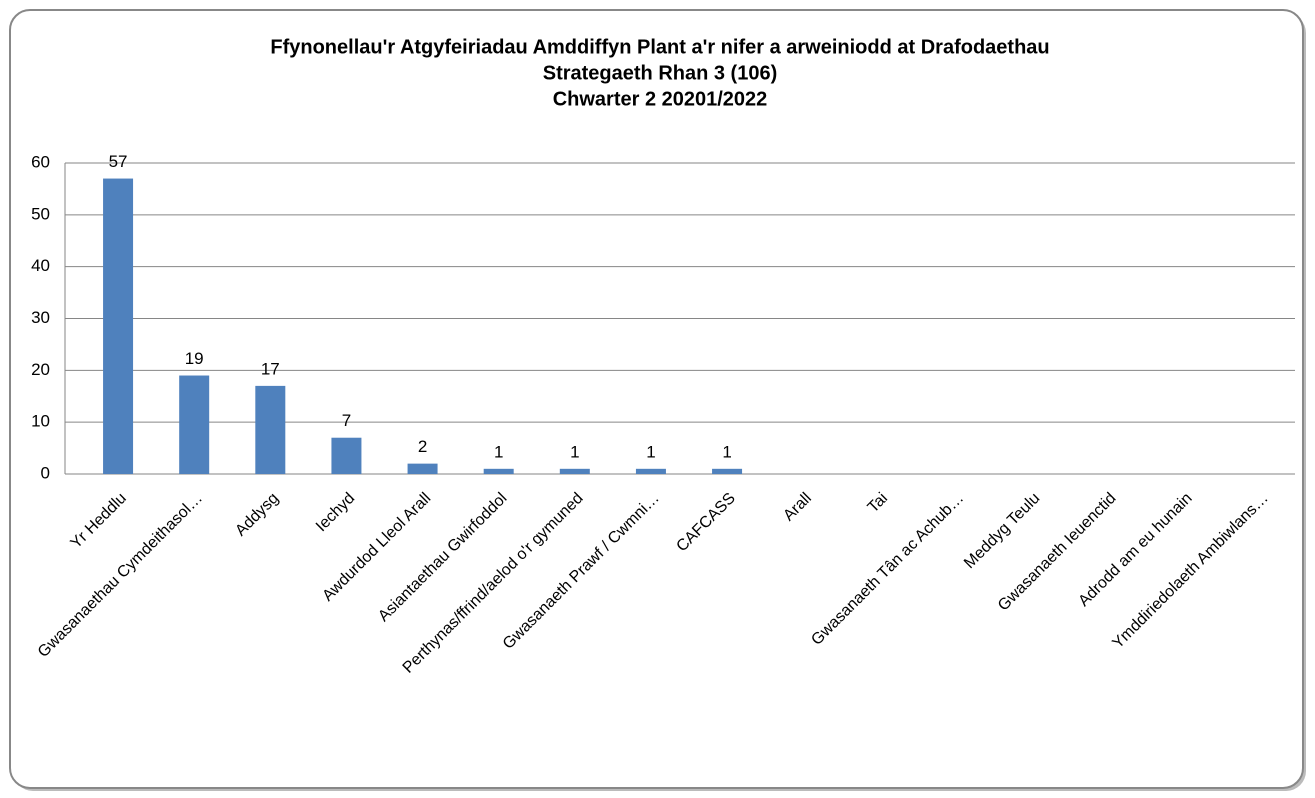  I want to click on y-tick-label: 20, so click(40, 369).